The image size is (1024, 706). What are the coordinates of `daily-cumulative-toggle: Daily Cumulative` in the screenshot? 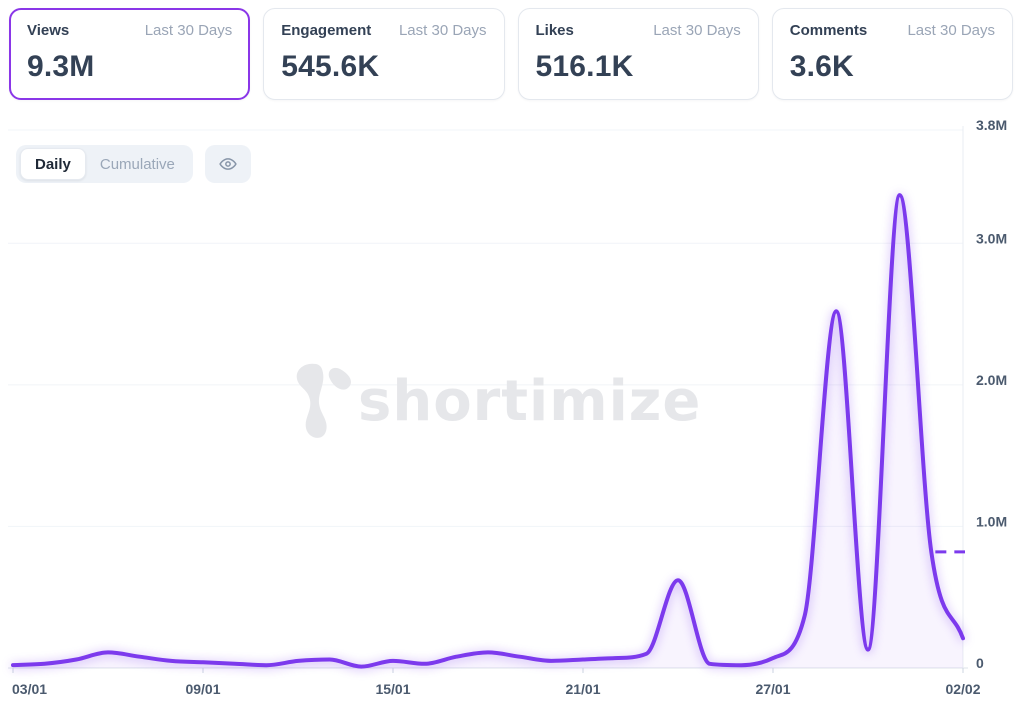 It's located at (104, 164).